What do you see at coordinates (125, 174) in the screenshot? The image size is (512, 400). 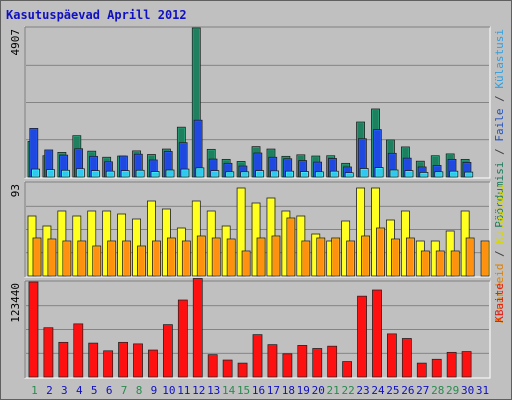 I see `bar-külastusi-day-7` at bounding box center [125, 174].